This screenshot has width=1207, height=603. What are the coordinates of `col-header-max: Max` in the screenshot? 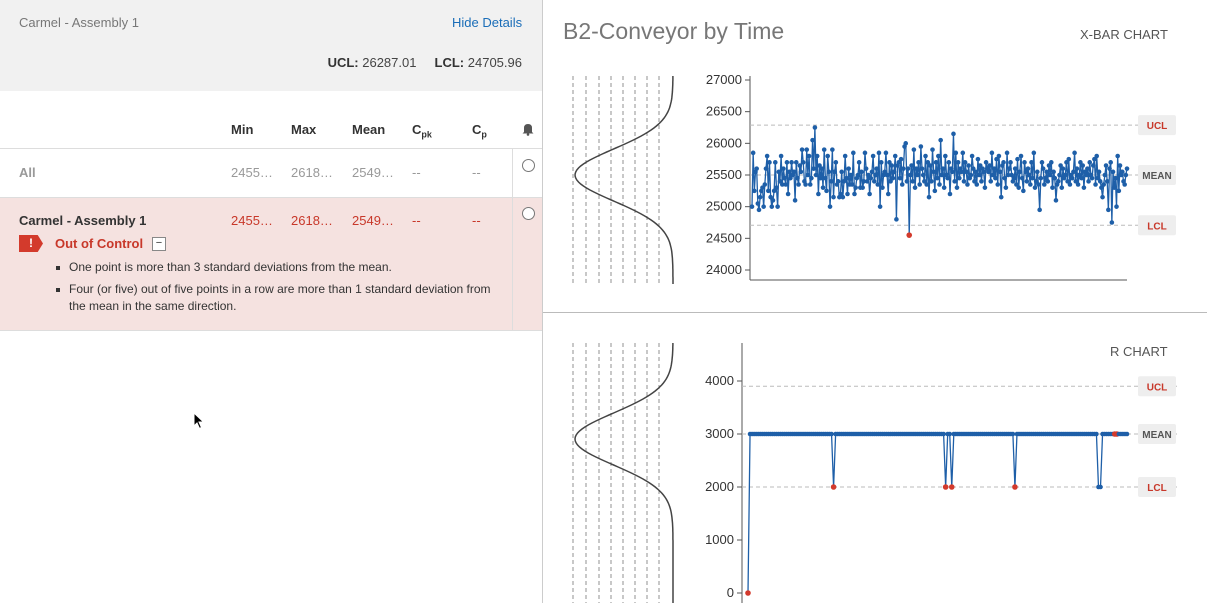 It's located at (304, 129).